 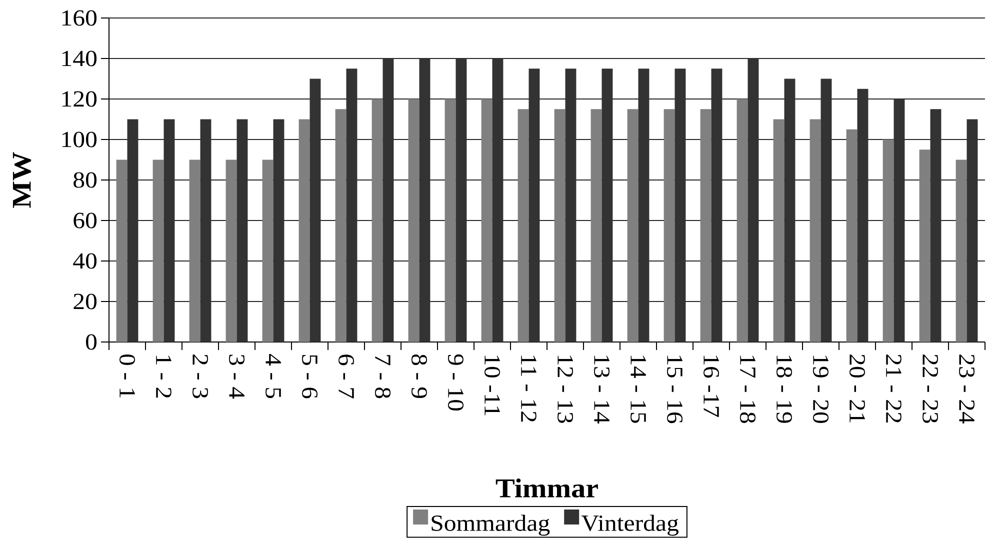 What do you see at coordinates (85, 180) in the screenshot?
I see `y-tick-label: 80` at bounding box center [85, 180].